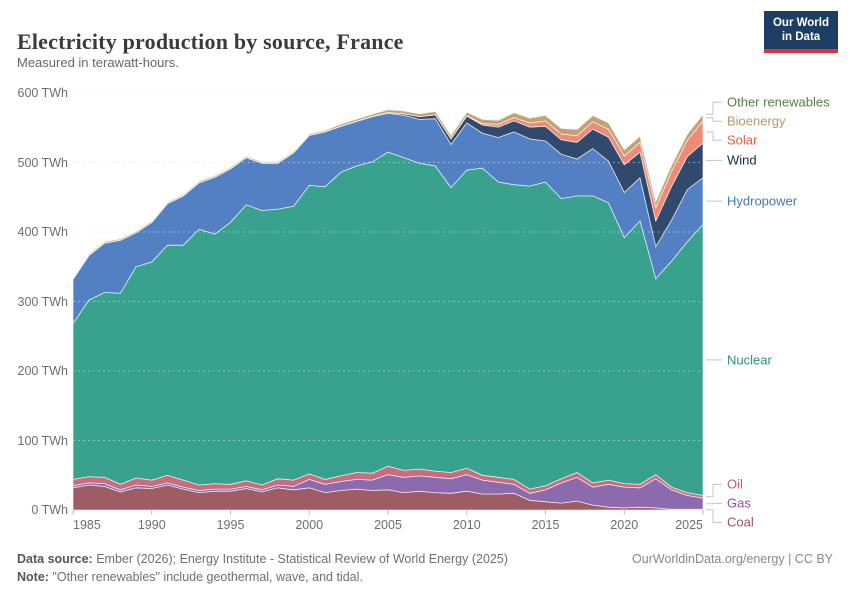 Image resolution: width=850 pixels, height=600 pixels. I want to click on owid-logo: Our World in Data, so click(801, 32).